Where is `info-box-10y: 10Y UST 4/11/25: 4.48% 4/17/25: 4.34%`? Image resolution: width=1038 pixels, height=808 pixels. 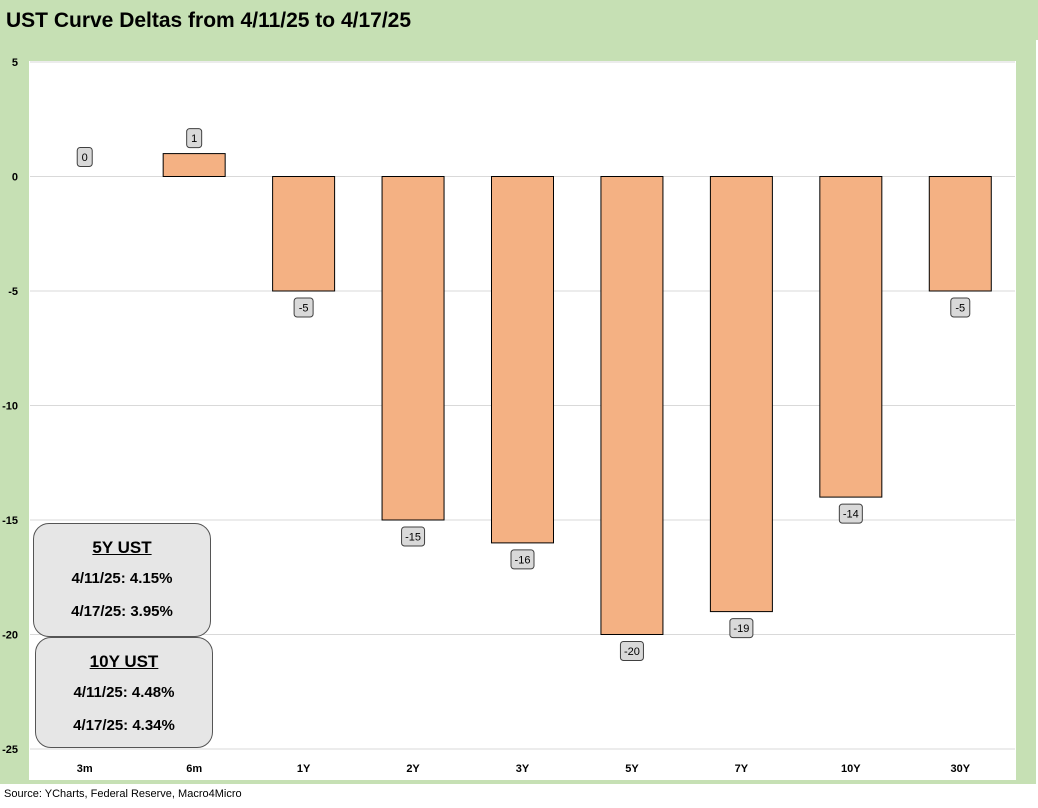
info-box-10y: 10Y UST 4/11/25: 4.48% 4/17/25: 4.34% is located at coordinates (124, 692).